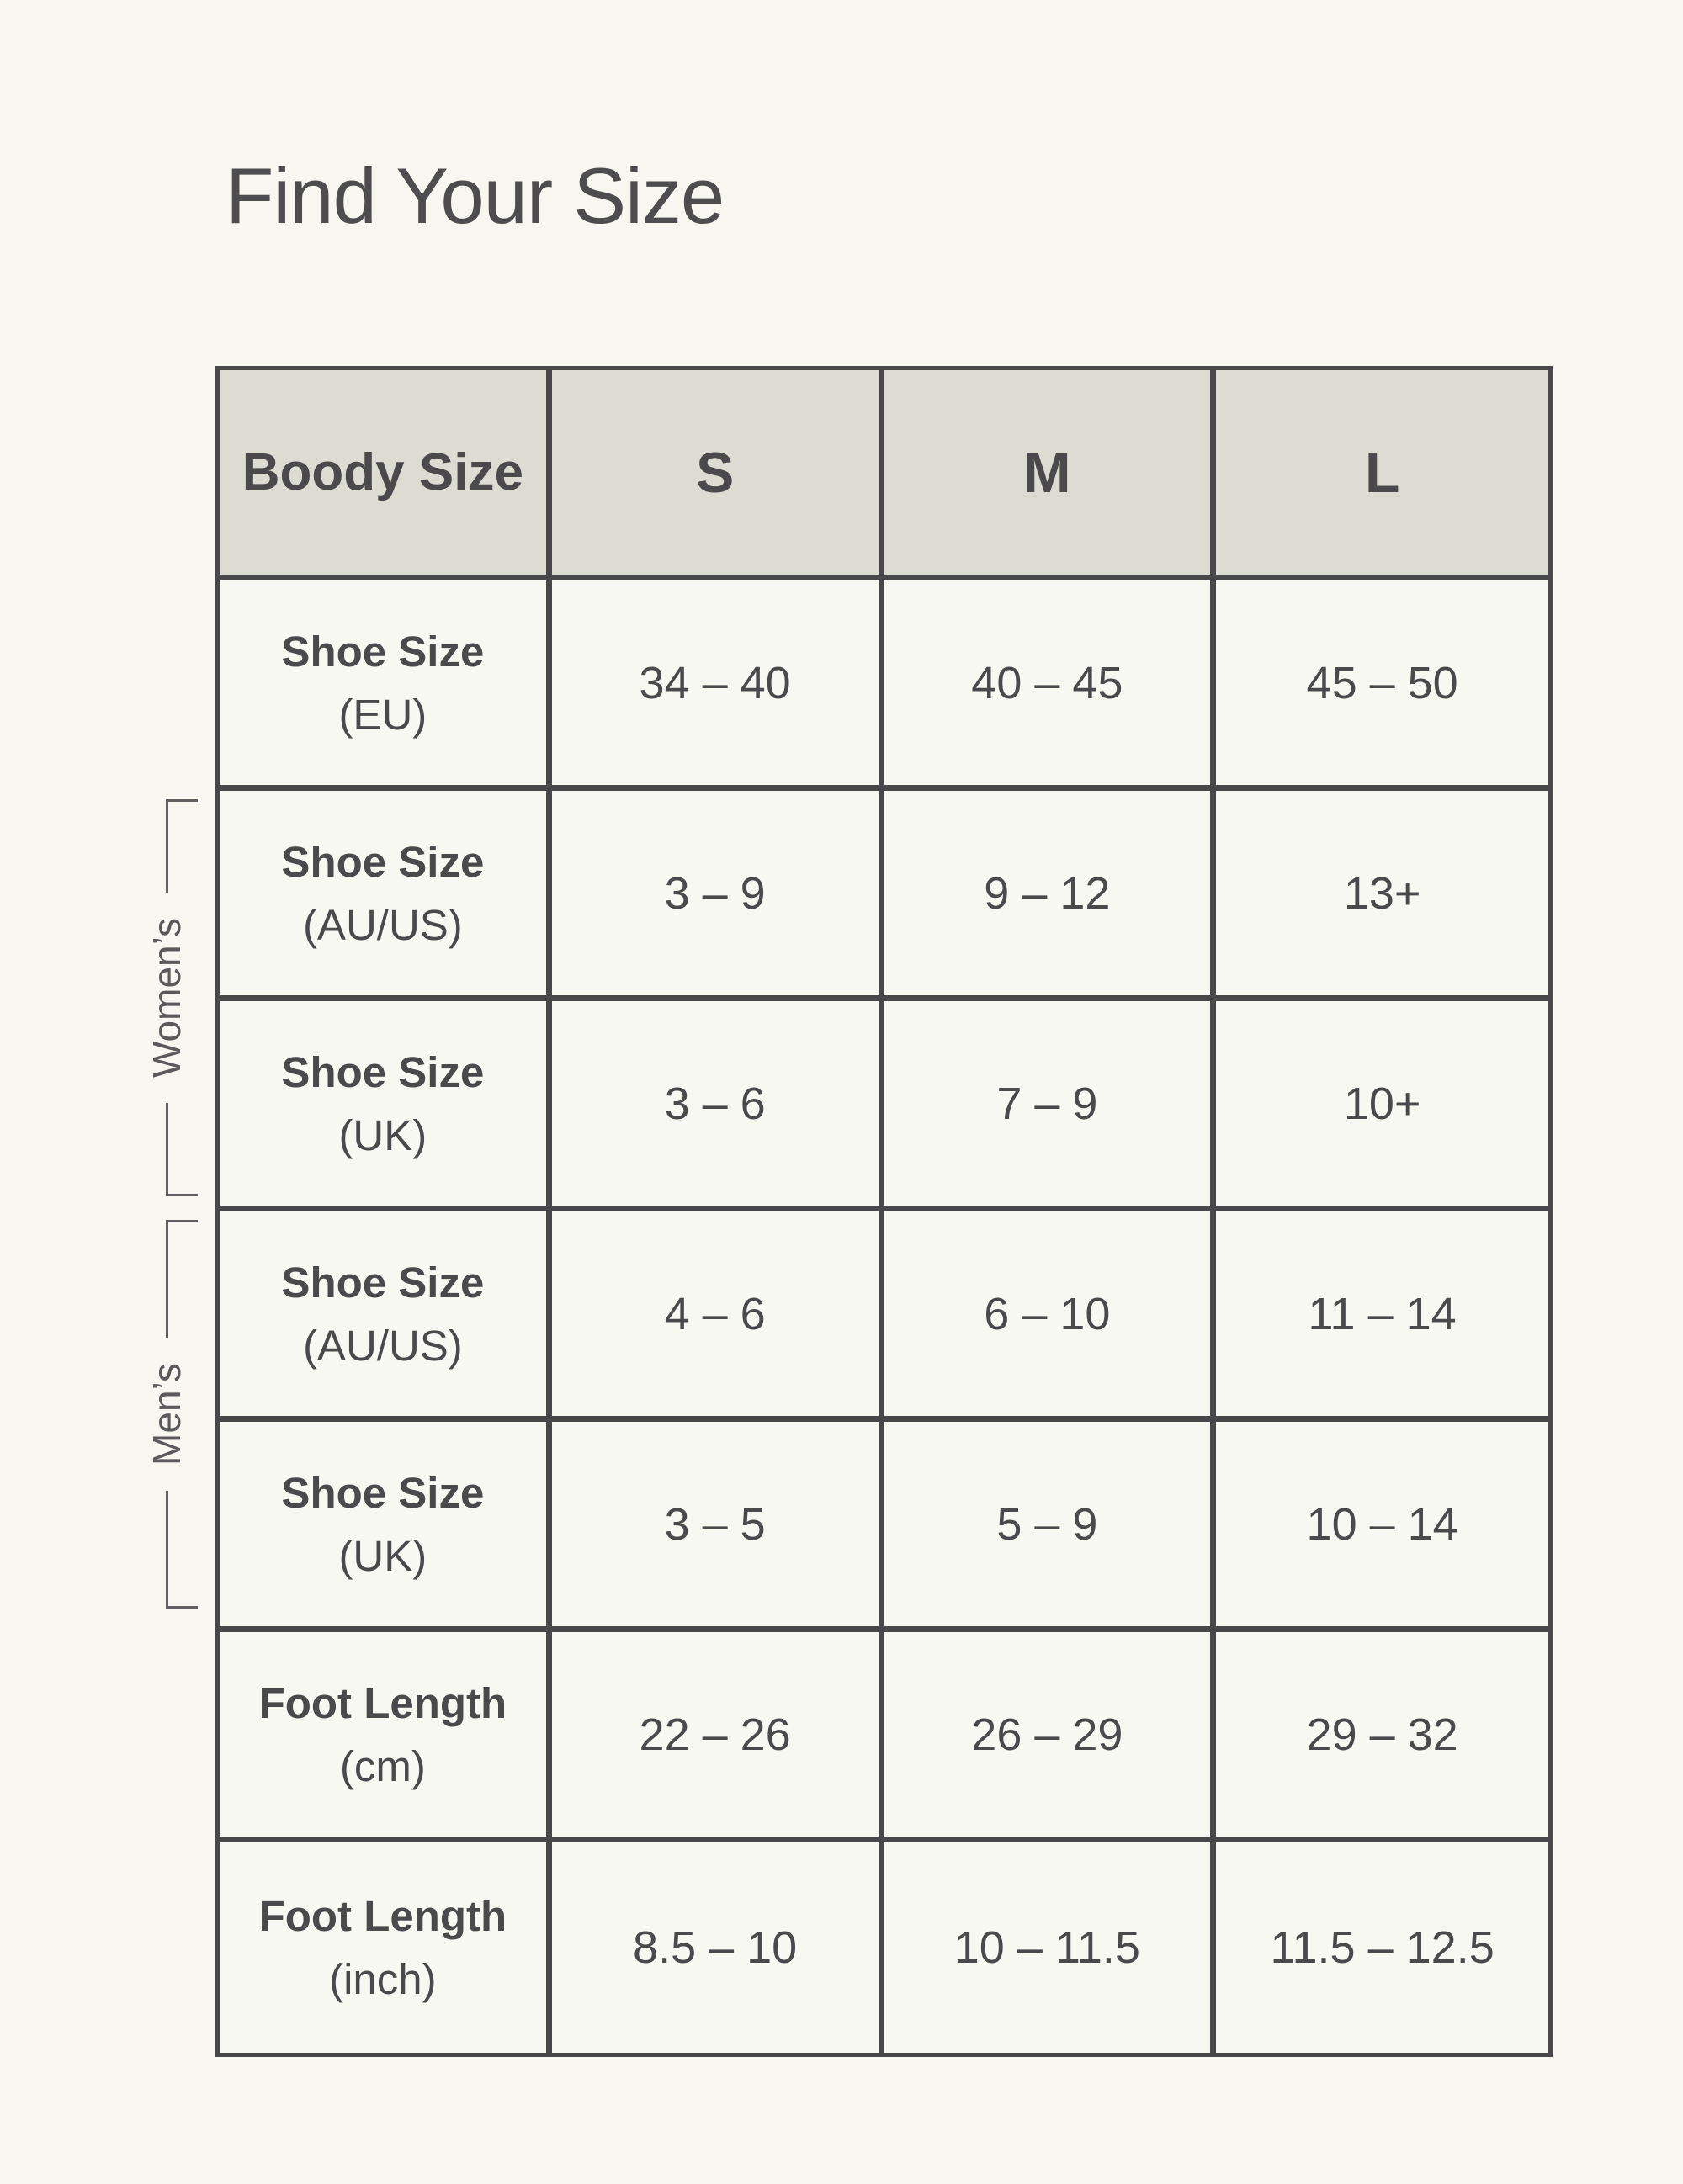  I want to click on row-sublabel: (cm), so click(382, 1766).